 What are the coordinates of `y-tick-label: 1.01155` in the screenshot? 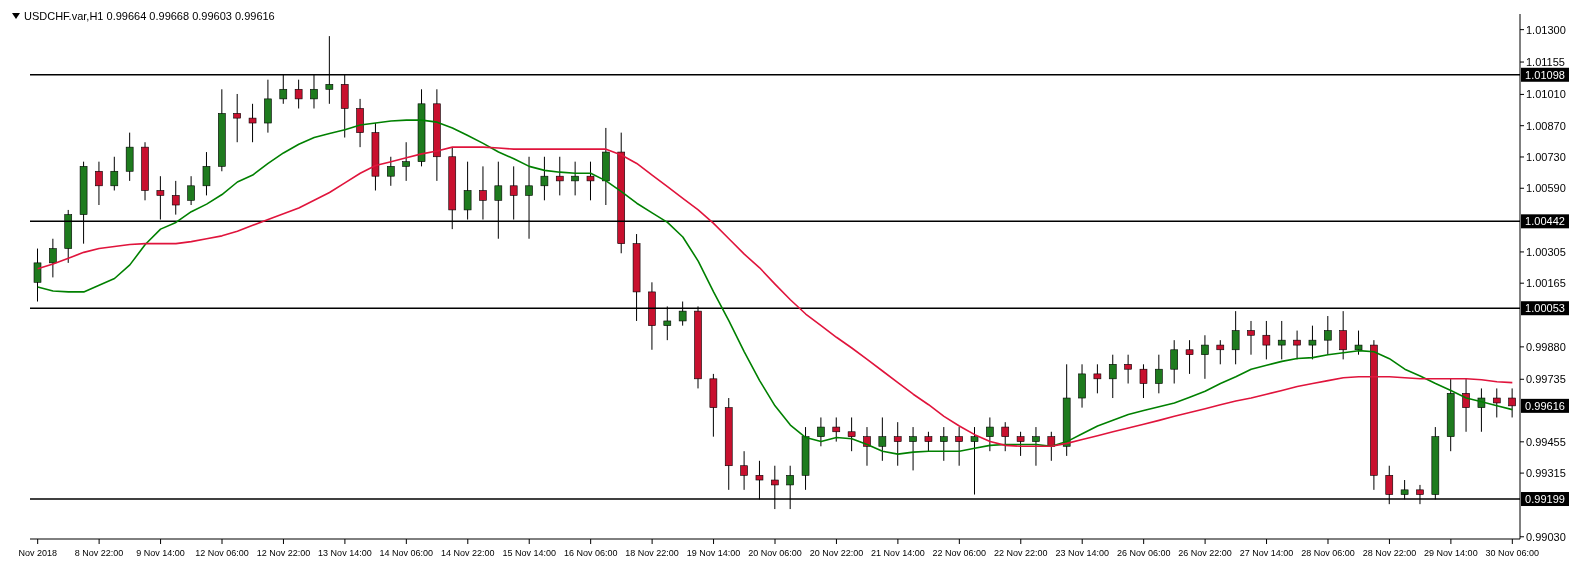 It's located at (1545, 61).